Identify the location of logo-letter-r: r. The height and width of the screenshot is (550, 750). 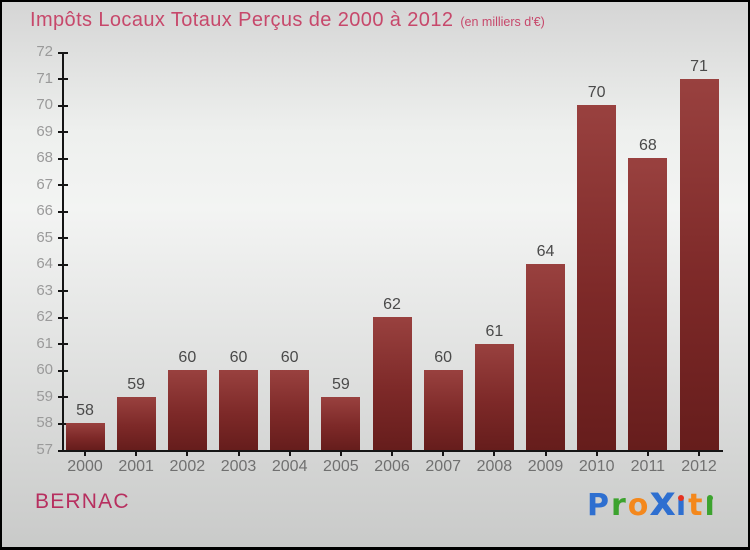
(618, 505).